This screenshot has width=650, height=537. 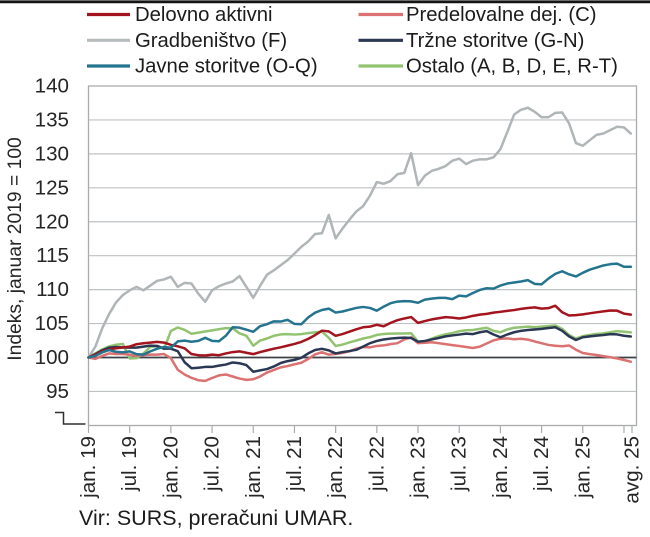 I want to click on svg-text: jan. 25, so click(x=582, y=467).